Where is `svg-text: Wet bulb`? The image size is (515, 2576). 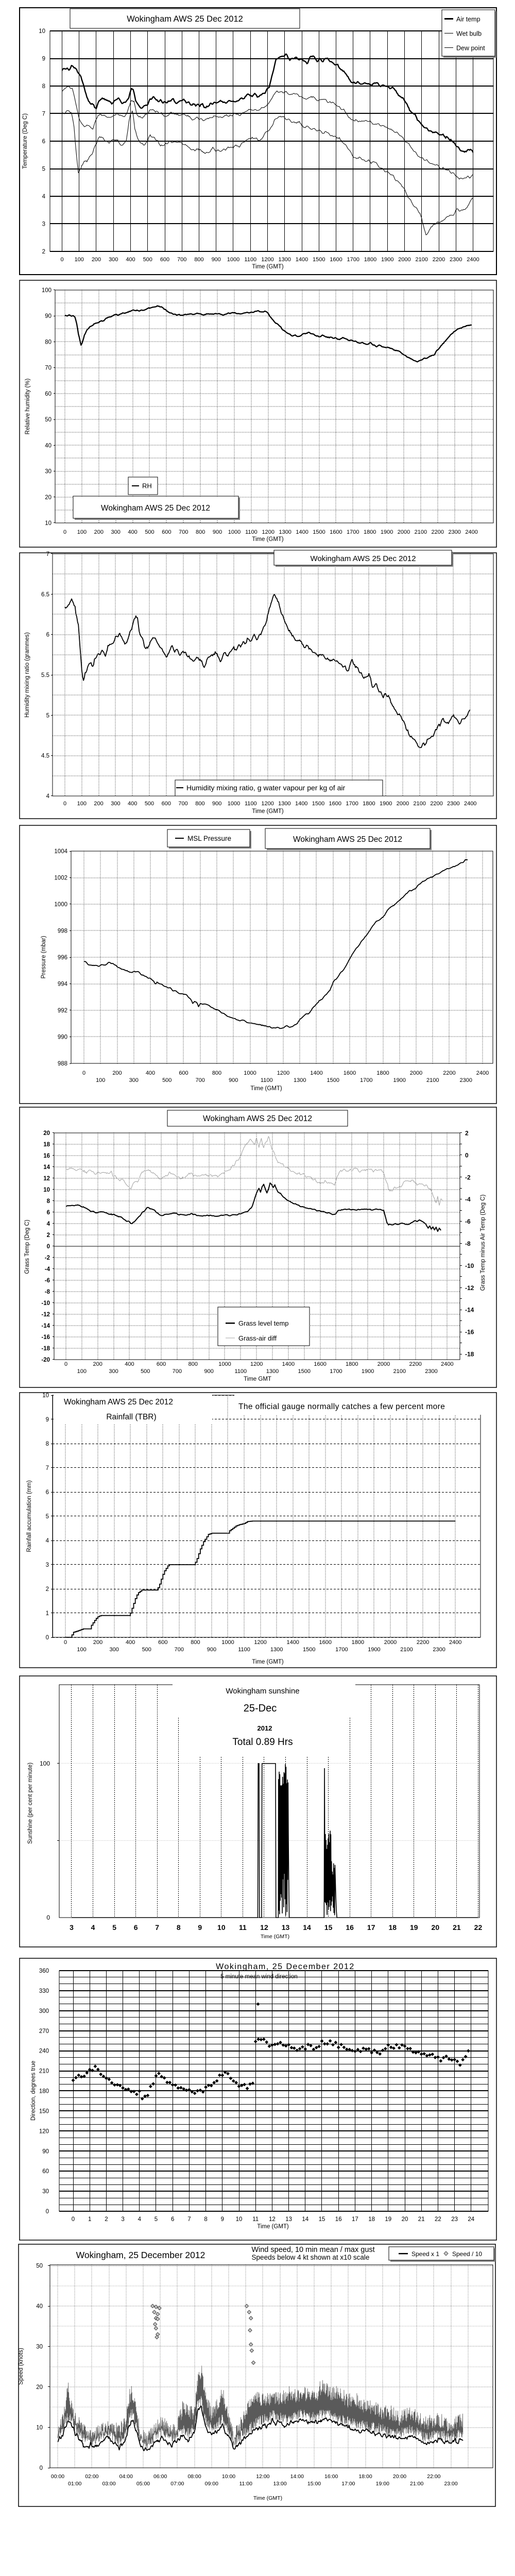
svg-text: Wet bulb is located at coordinates (469, 34).